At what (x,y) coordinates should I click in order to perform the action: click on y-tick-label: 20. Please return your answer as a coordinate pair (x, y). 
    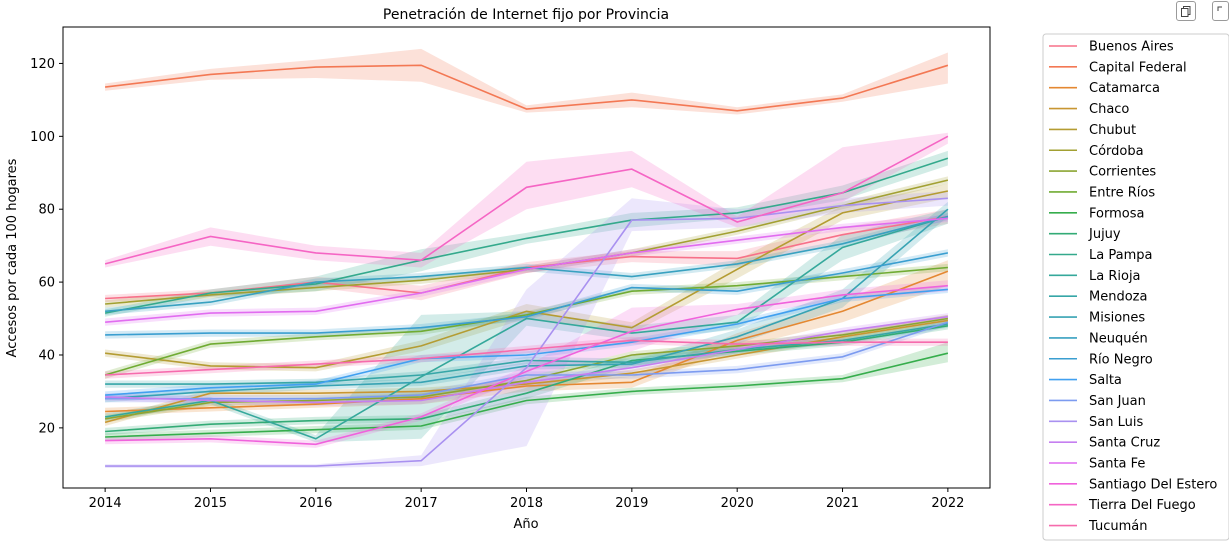
    Looking at the image, I should click on (46, 428).